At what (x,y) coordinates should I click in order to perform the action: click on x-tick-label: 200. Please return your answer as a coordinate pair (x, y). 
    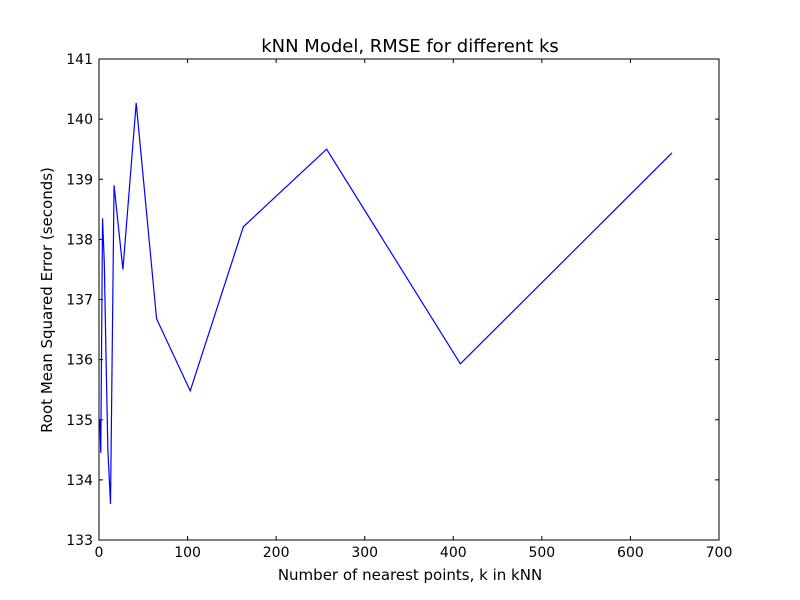
    Looking at the image, I should click on (276, 553).